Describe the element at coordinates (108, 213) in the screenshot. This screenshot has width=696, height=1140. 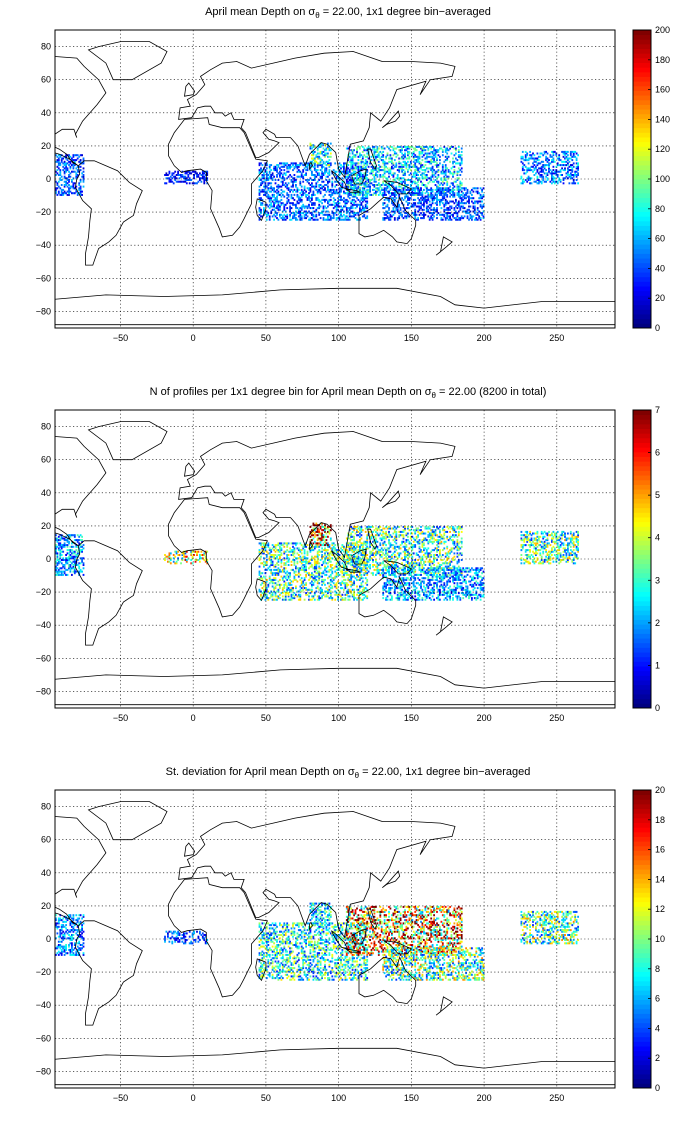
I see `coastline` at that location.